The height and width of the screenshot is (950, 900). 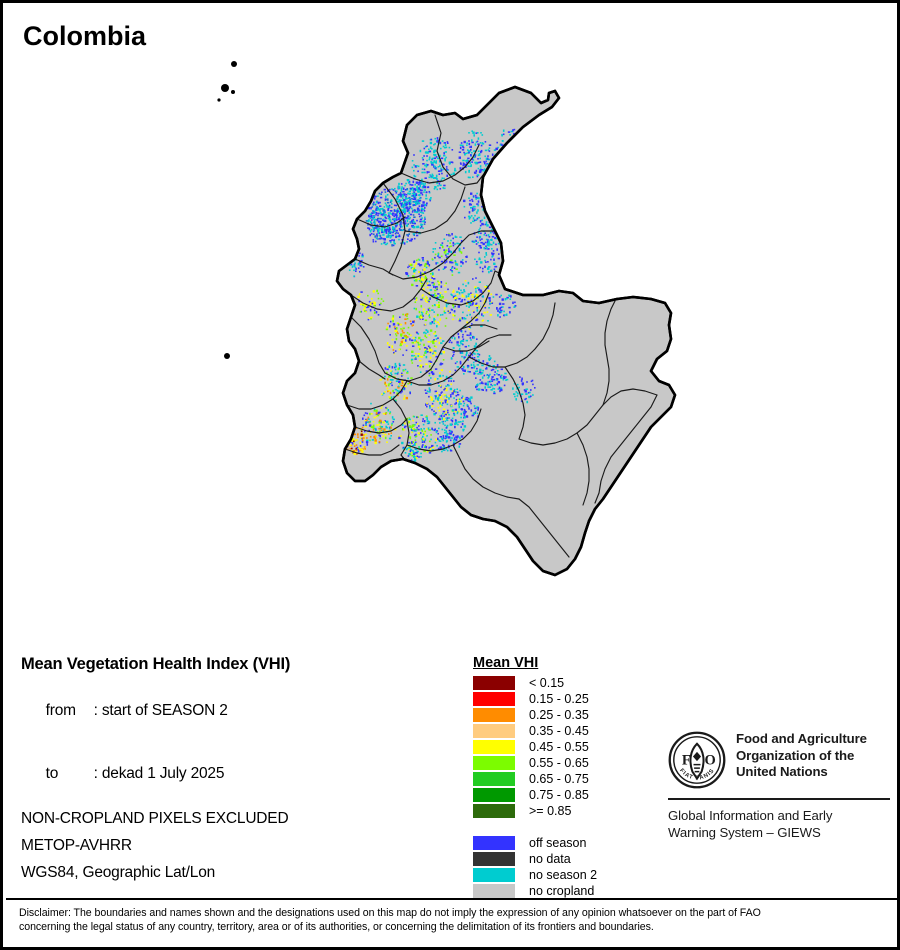 I want to click on fao-name-line-2: Organization of the, so click(x=795, y=755).